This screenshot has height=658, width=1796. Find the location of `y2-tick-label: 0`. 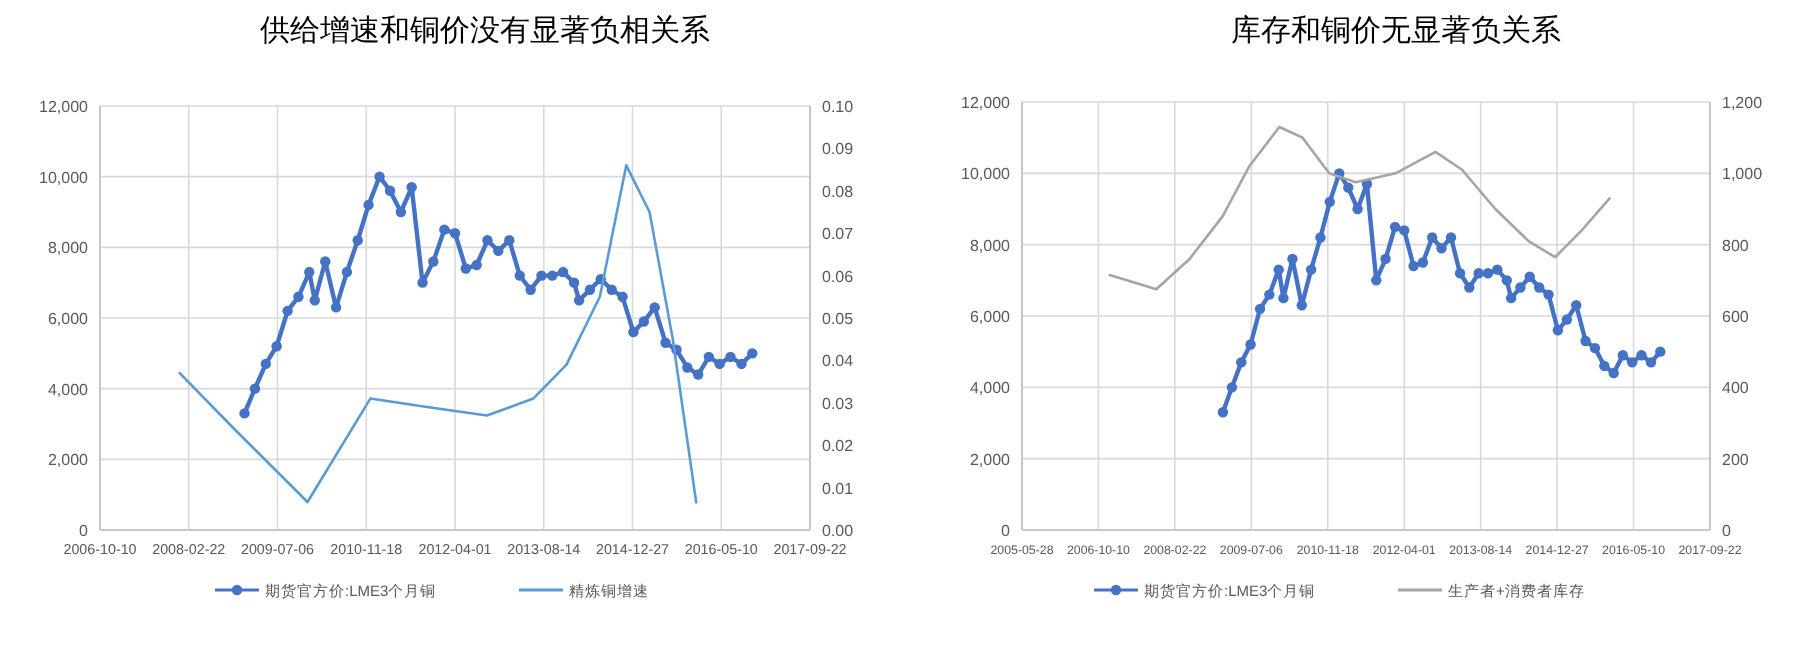

y2-tick-label: 0 is located at coordinates (1727, 531).